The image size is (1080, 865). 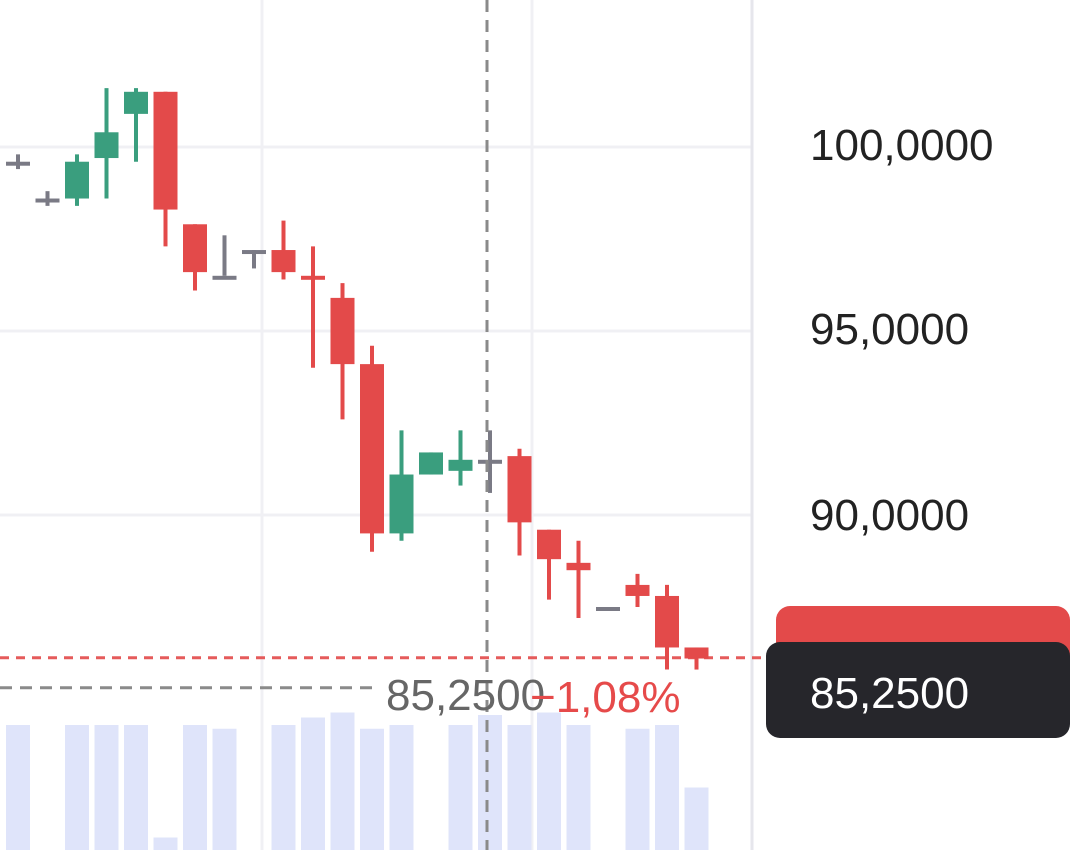 What do you see at coordinates (889, 693) in the screenshot?
I see `current-price-label: 85,2500` at bounding box center [889, 693].